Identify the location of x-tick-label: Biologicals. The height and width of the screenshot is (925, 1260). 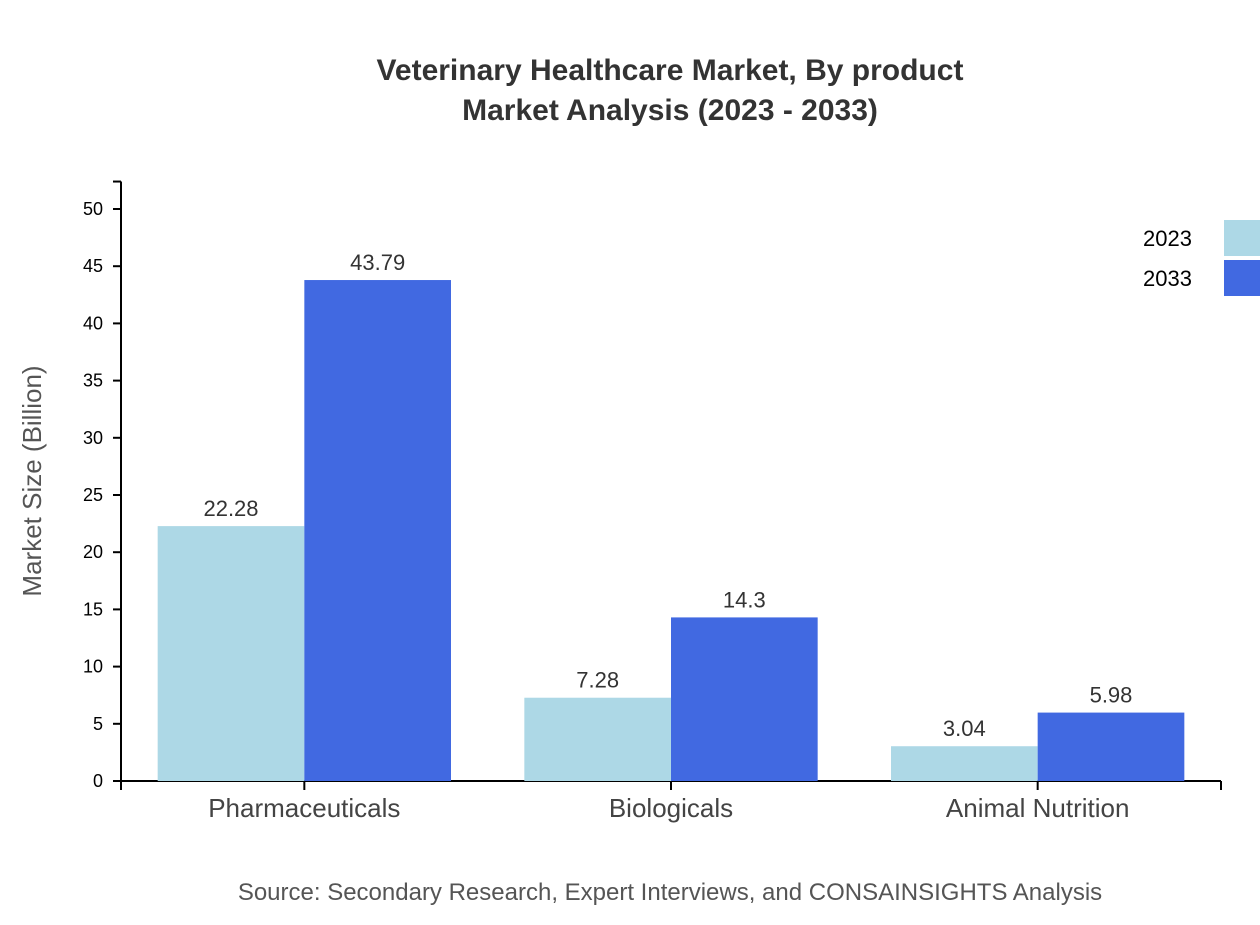
(671, 808).